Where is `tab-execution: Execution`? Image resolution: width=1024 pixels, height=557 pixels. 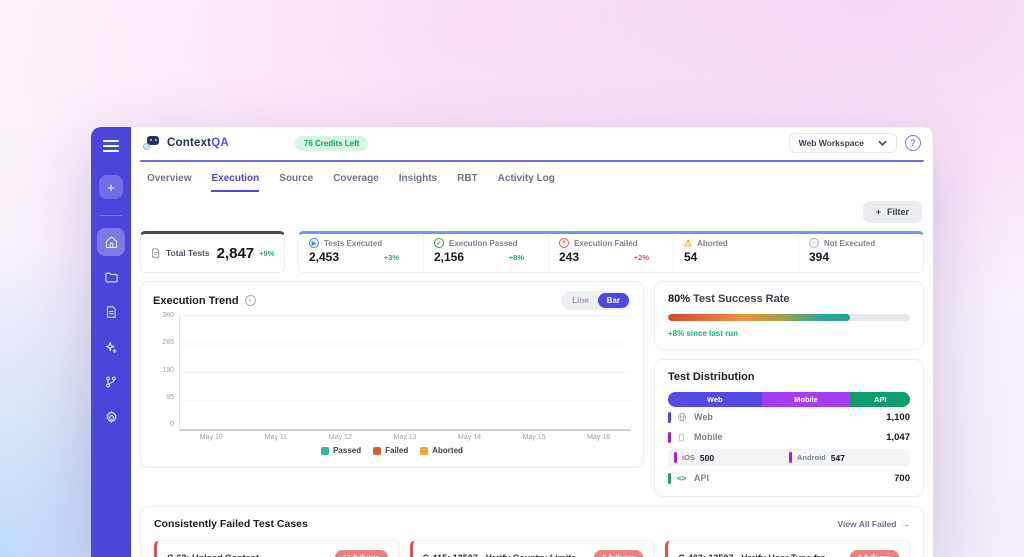
tab-execution: Execution is located at coordinates (235, 182).